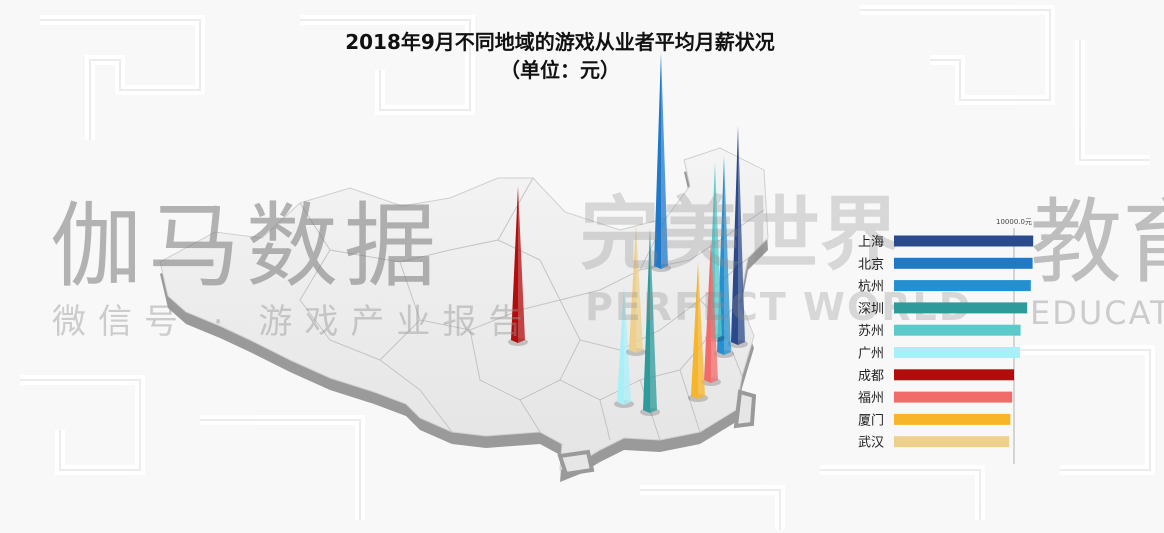 The width and height of the screenshot is (1164, 533). Describe the element at coordinates (871, 242) in the screenshot. I see `bar-label: 上海` at that location.